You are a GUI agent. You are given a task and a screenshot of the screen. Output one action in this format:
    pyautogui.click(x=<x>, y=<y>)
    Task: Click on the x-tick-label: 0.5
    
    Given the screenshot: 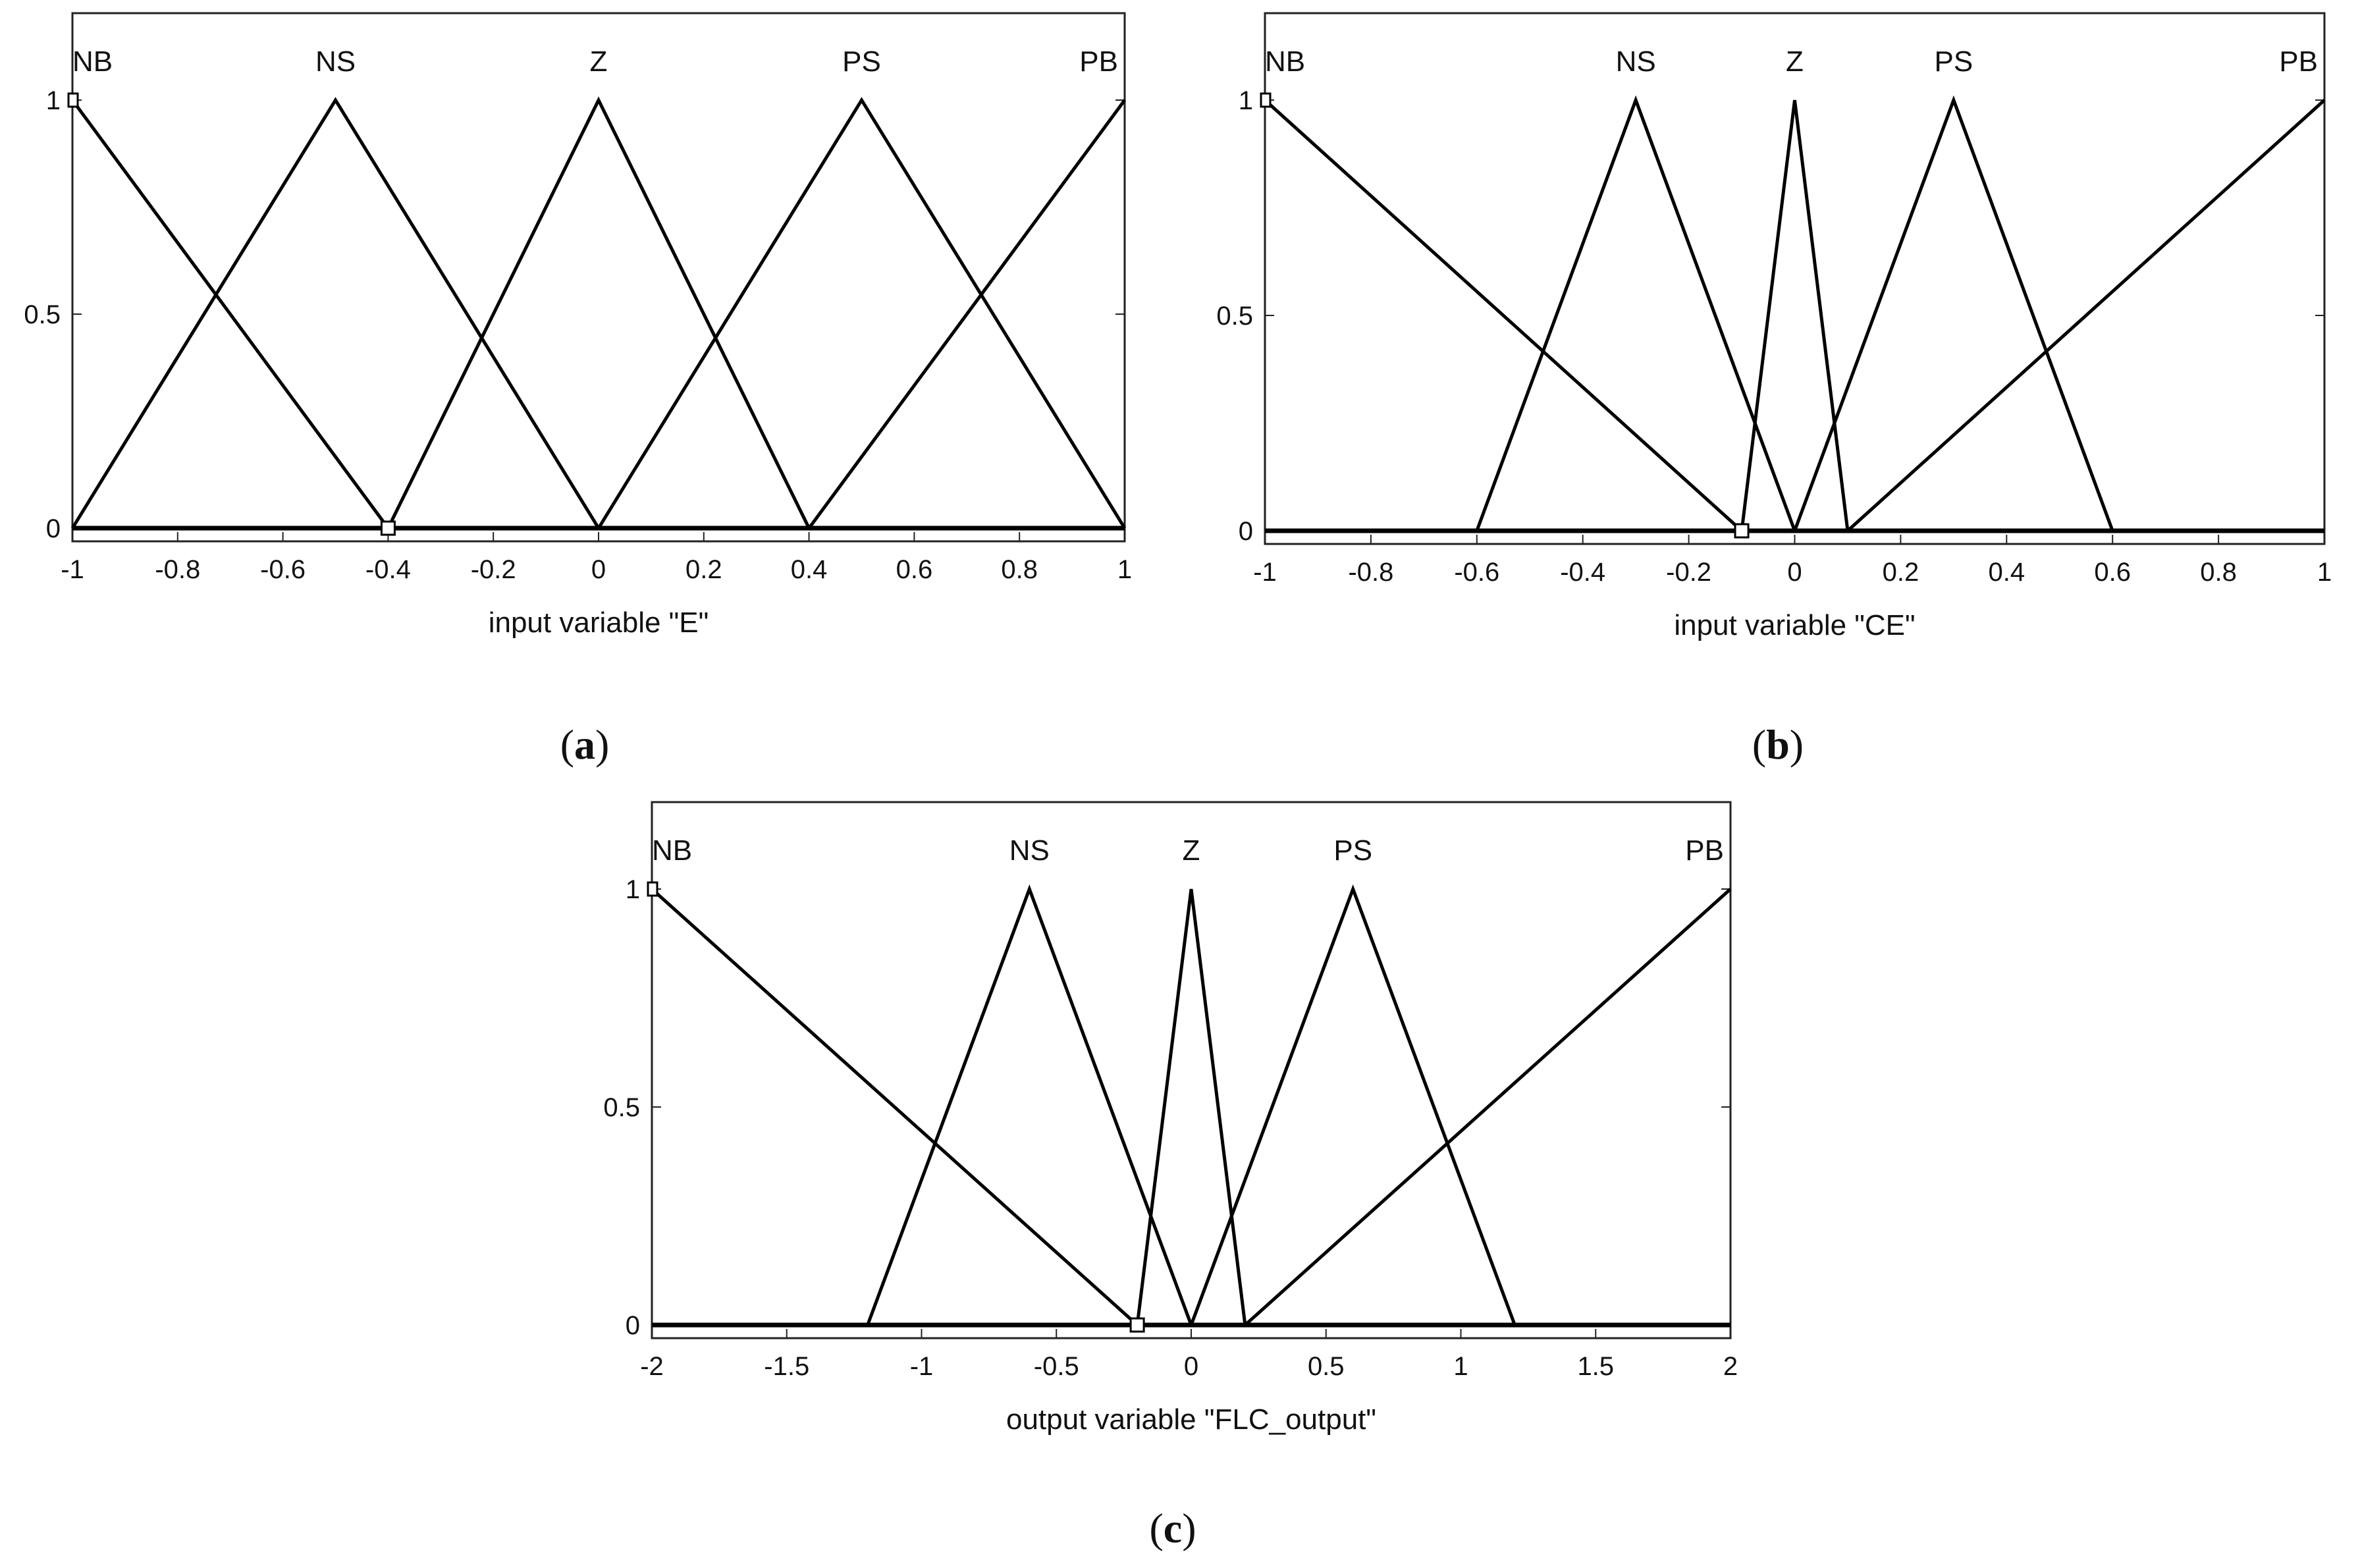 What is the action you would take?
    pyautogui.click(x=1327, y=1367)
    